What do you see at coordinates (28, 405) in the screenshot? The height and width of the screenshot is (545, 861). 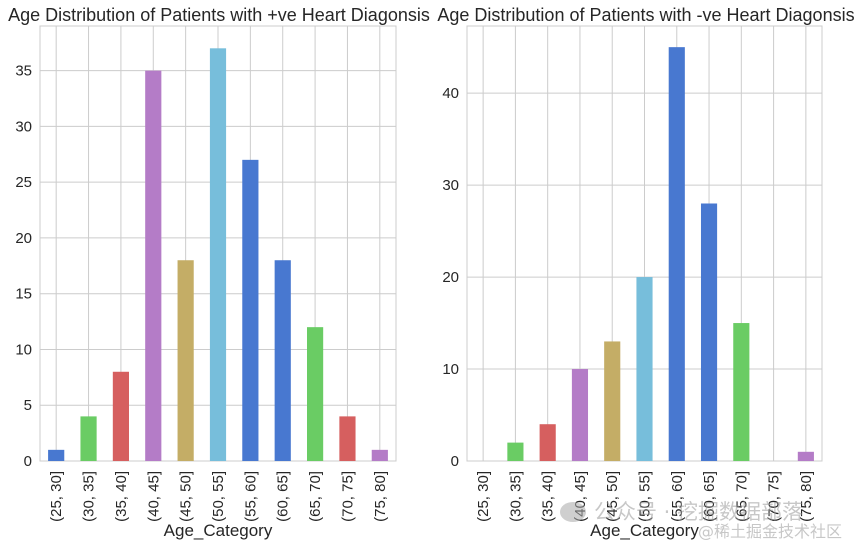 I see `y-tick-label: 5` at bounding box center [28, 405].